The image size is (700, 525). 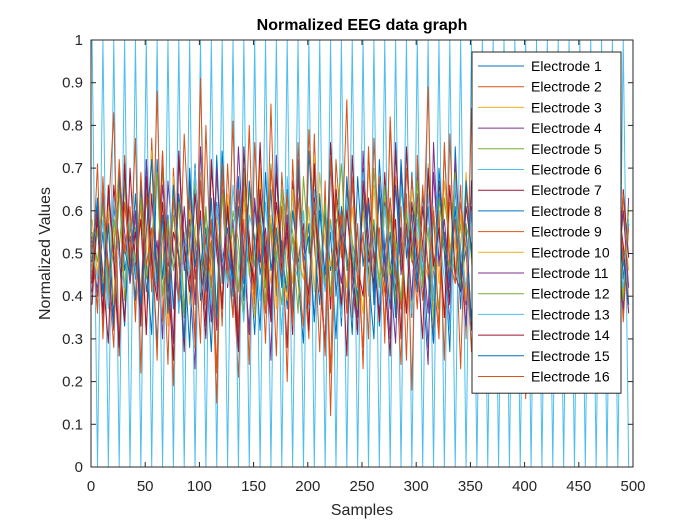 I want to click on y-tick-label: 0.3, so click(x=72, y=339).